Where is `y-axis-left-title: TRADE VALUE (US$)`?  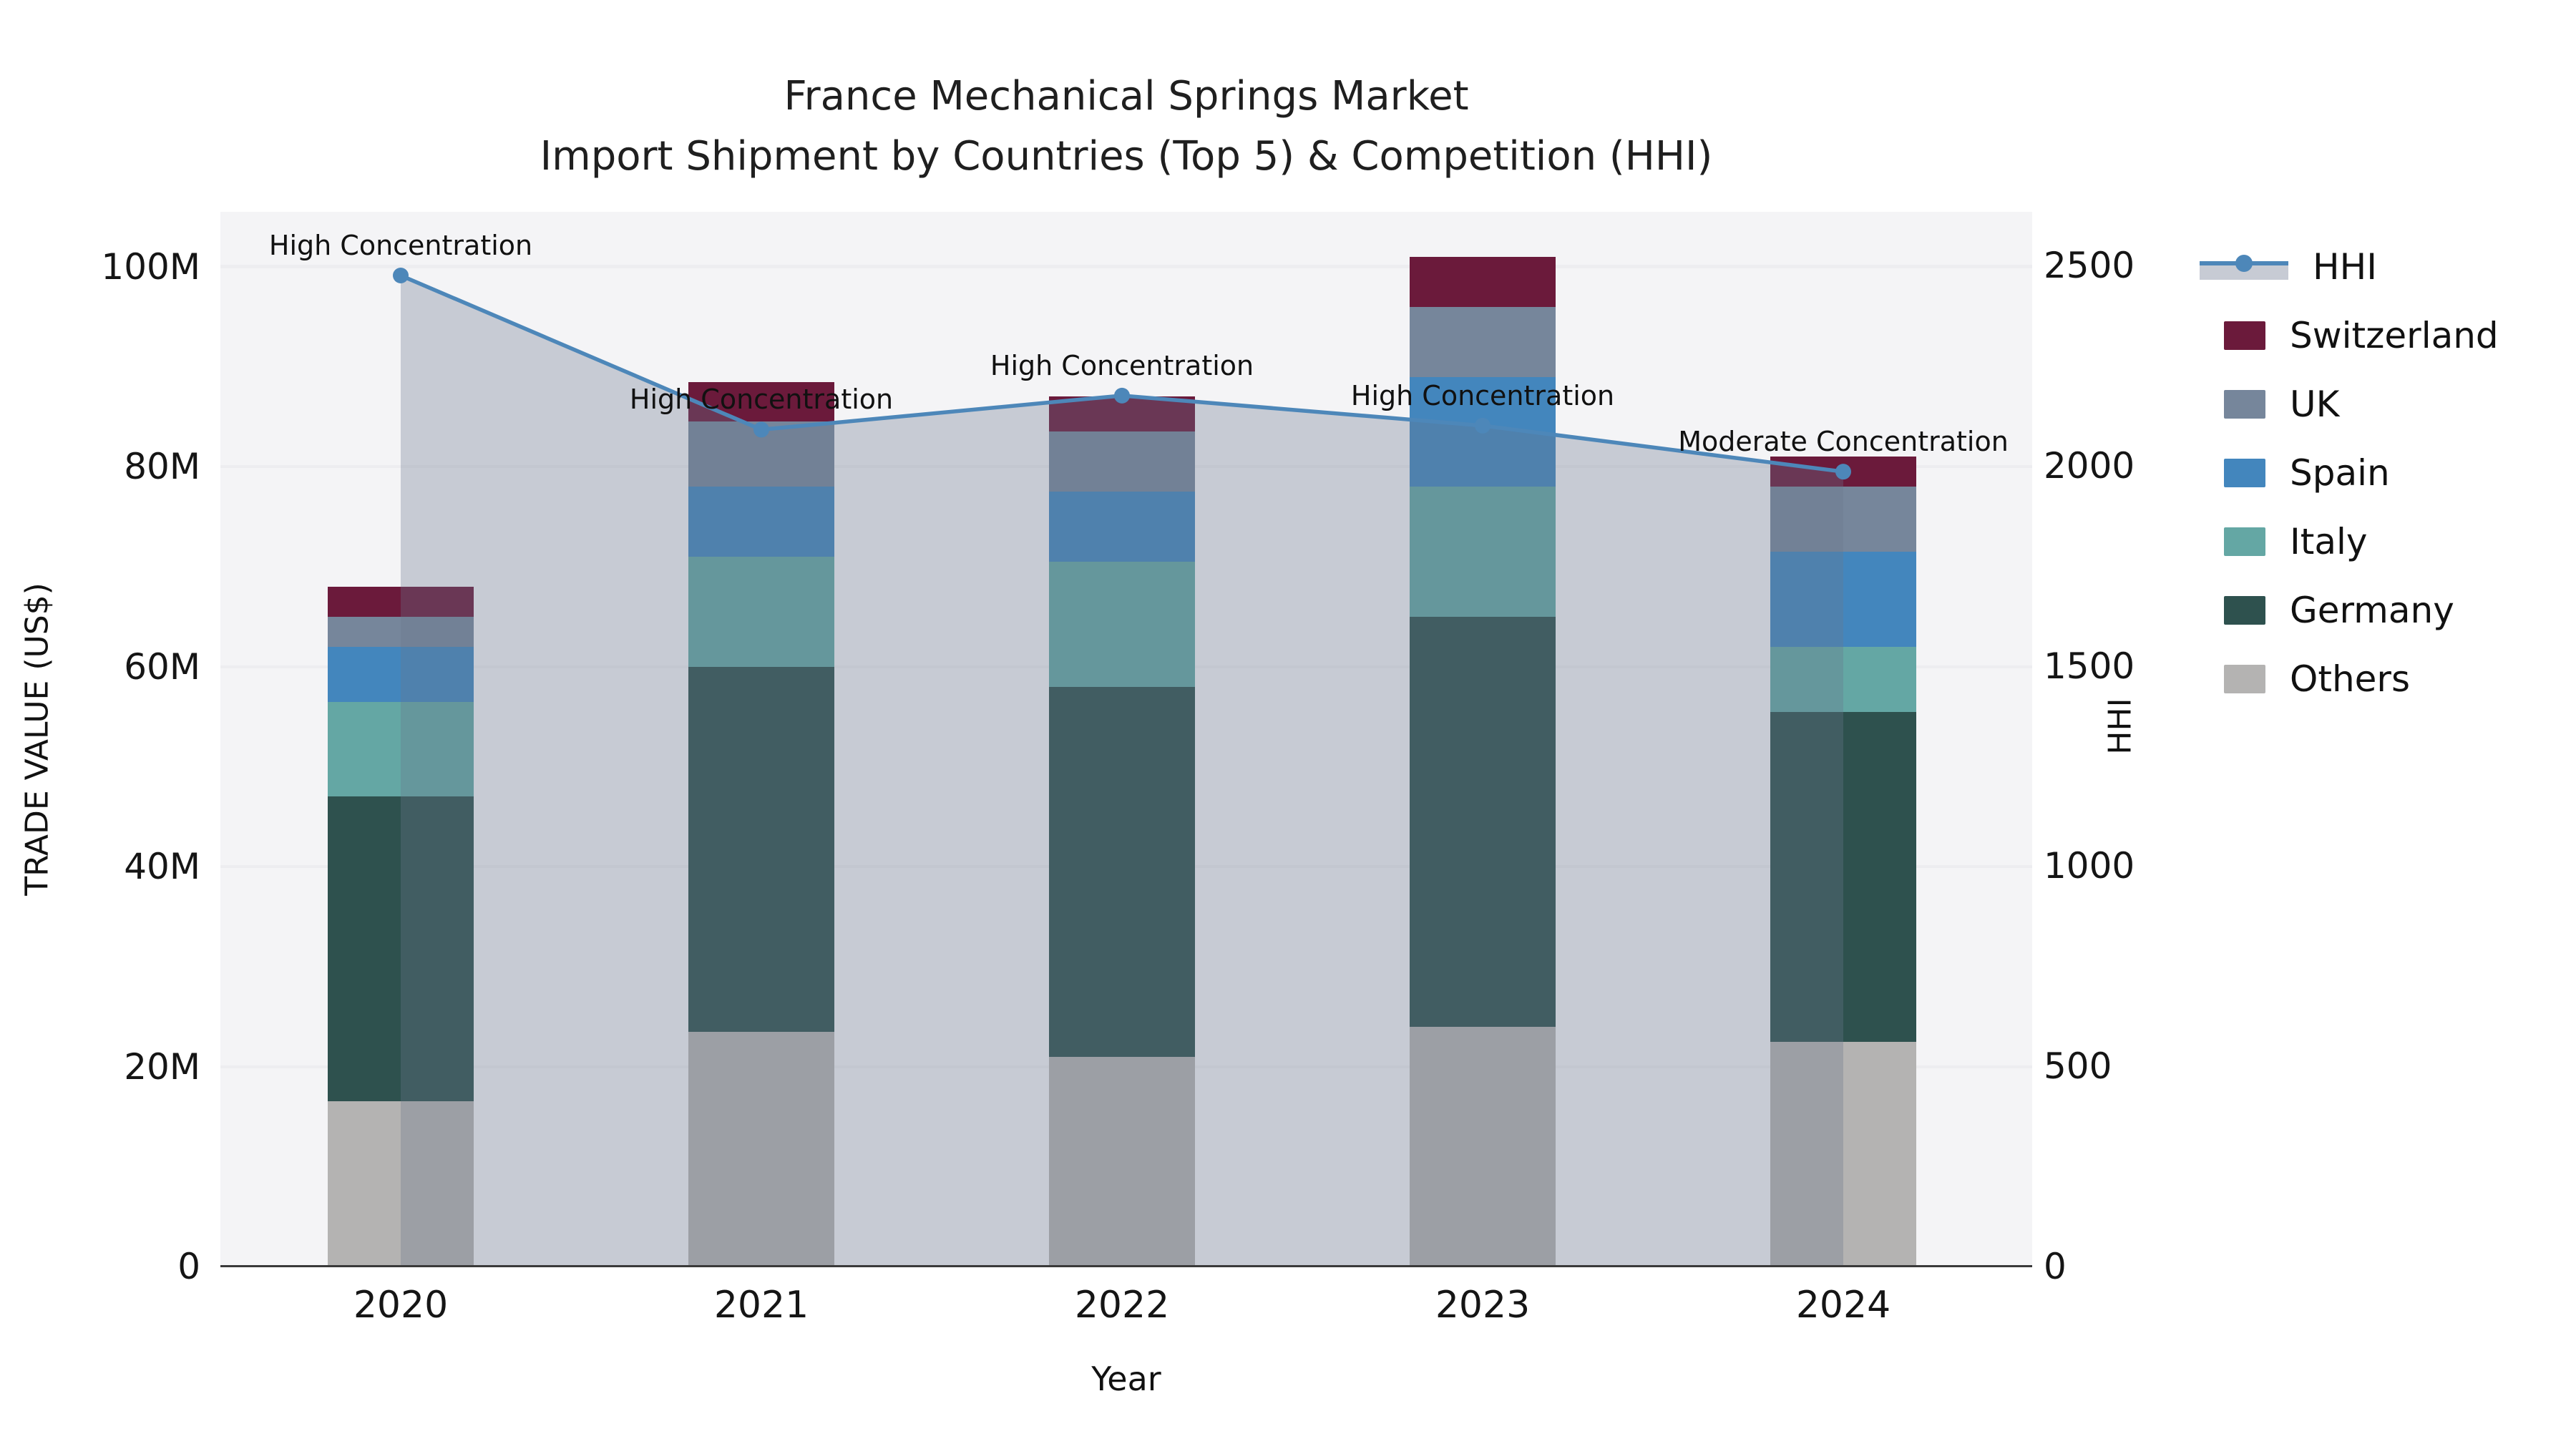 y-axis-left-title: TRADE VALUE (US$) is located at coordinates (37, 739).